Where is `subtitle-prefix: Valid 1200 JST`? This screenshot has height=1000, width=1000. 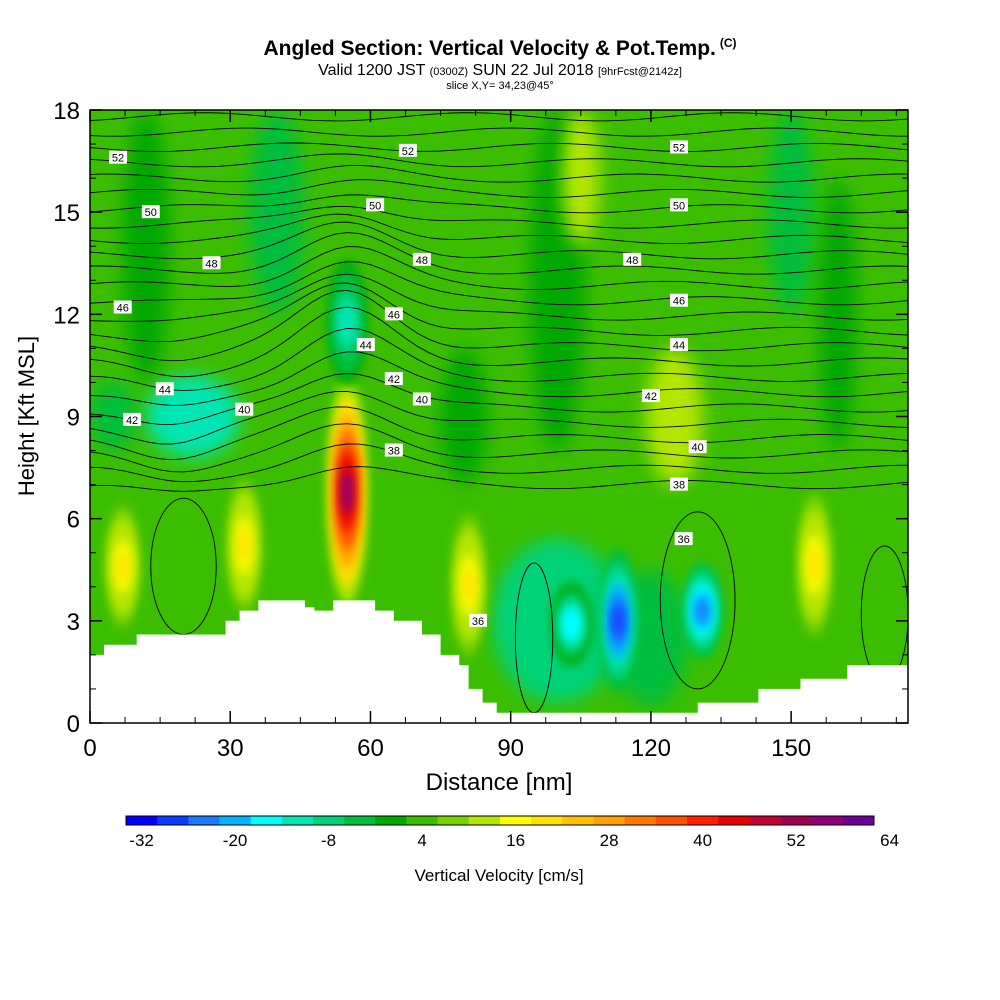
subtitle-prefix: Valid 1200 JST is located at coordinates (372, 70).